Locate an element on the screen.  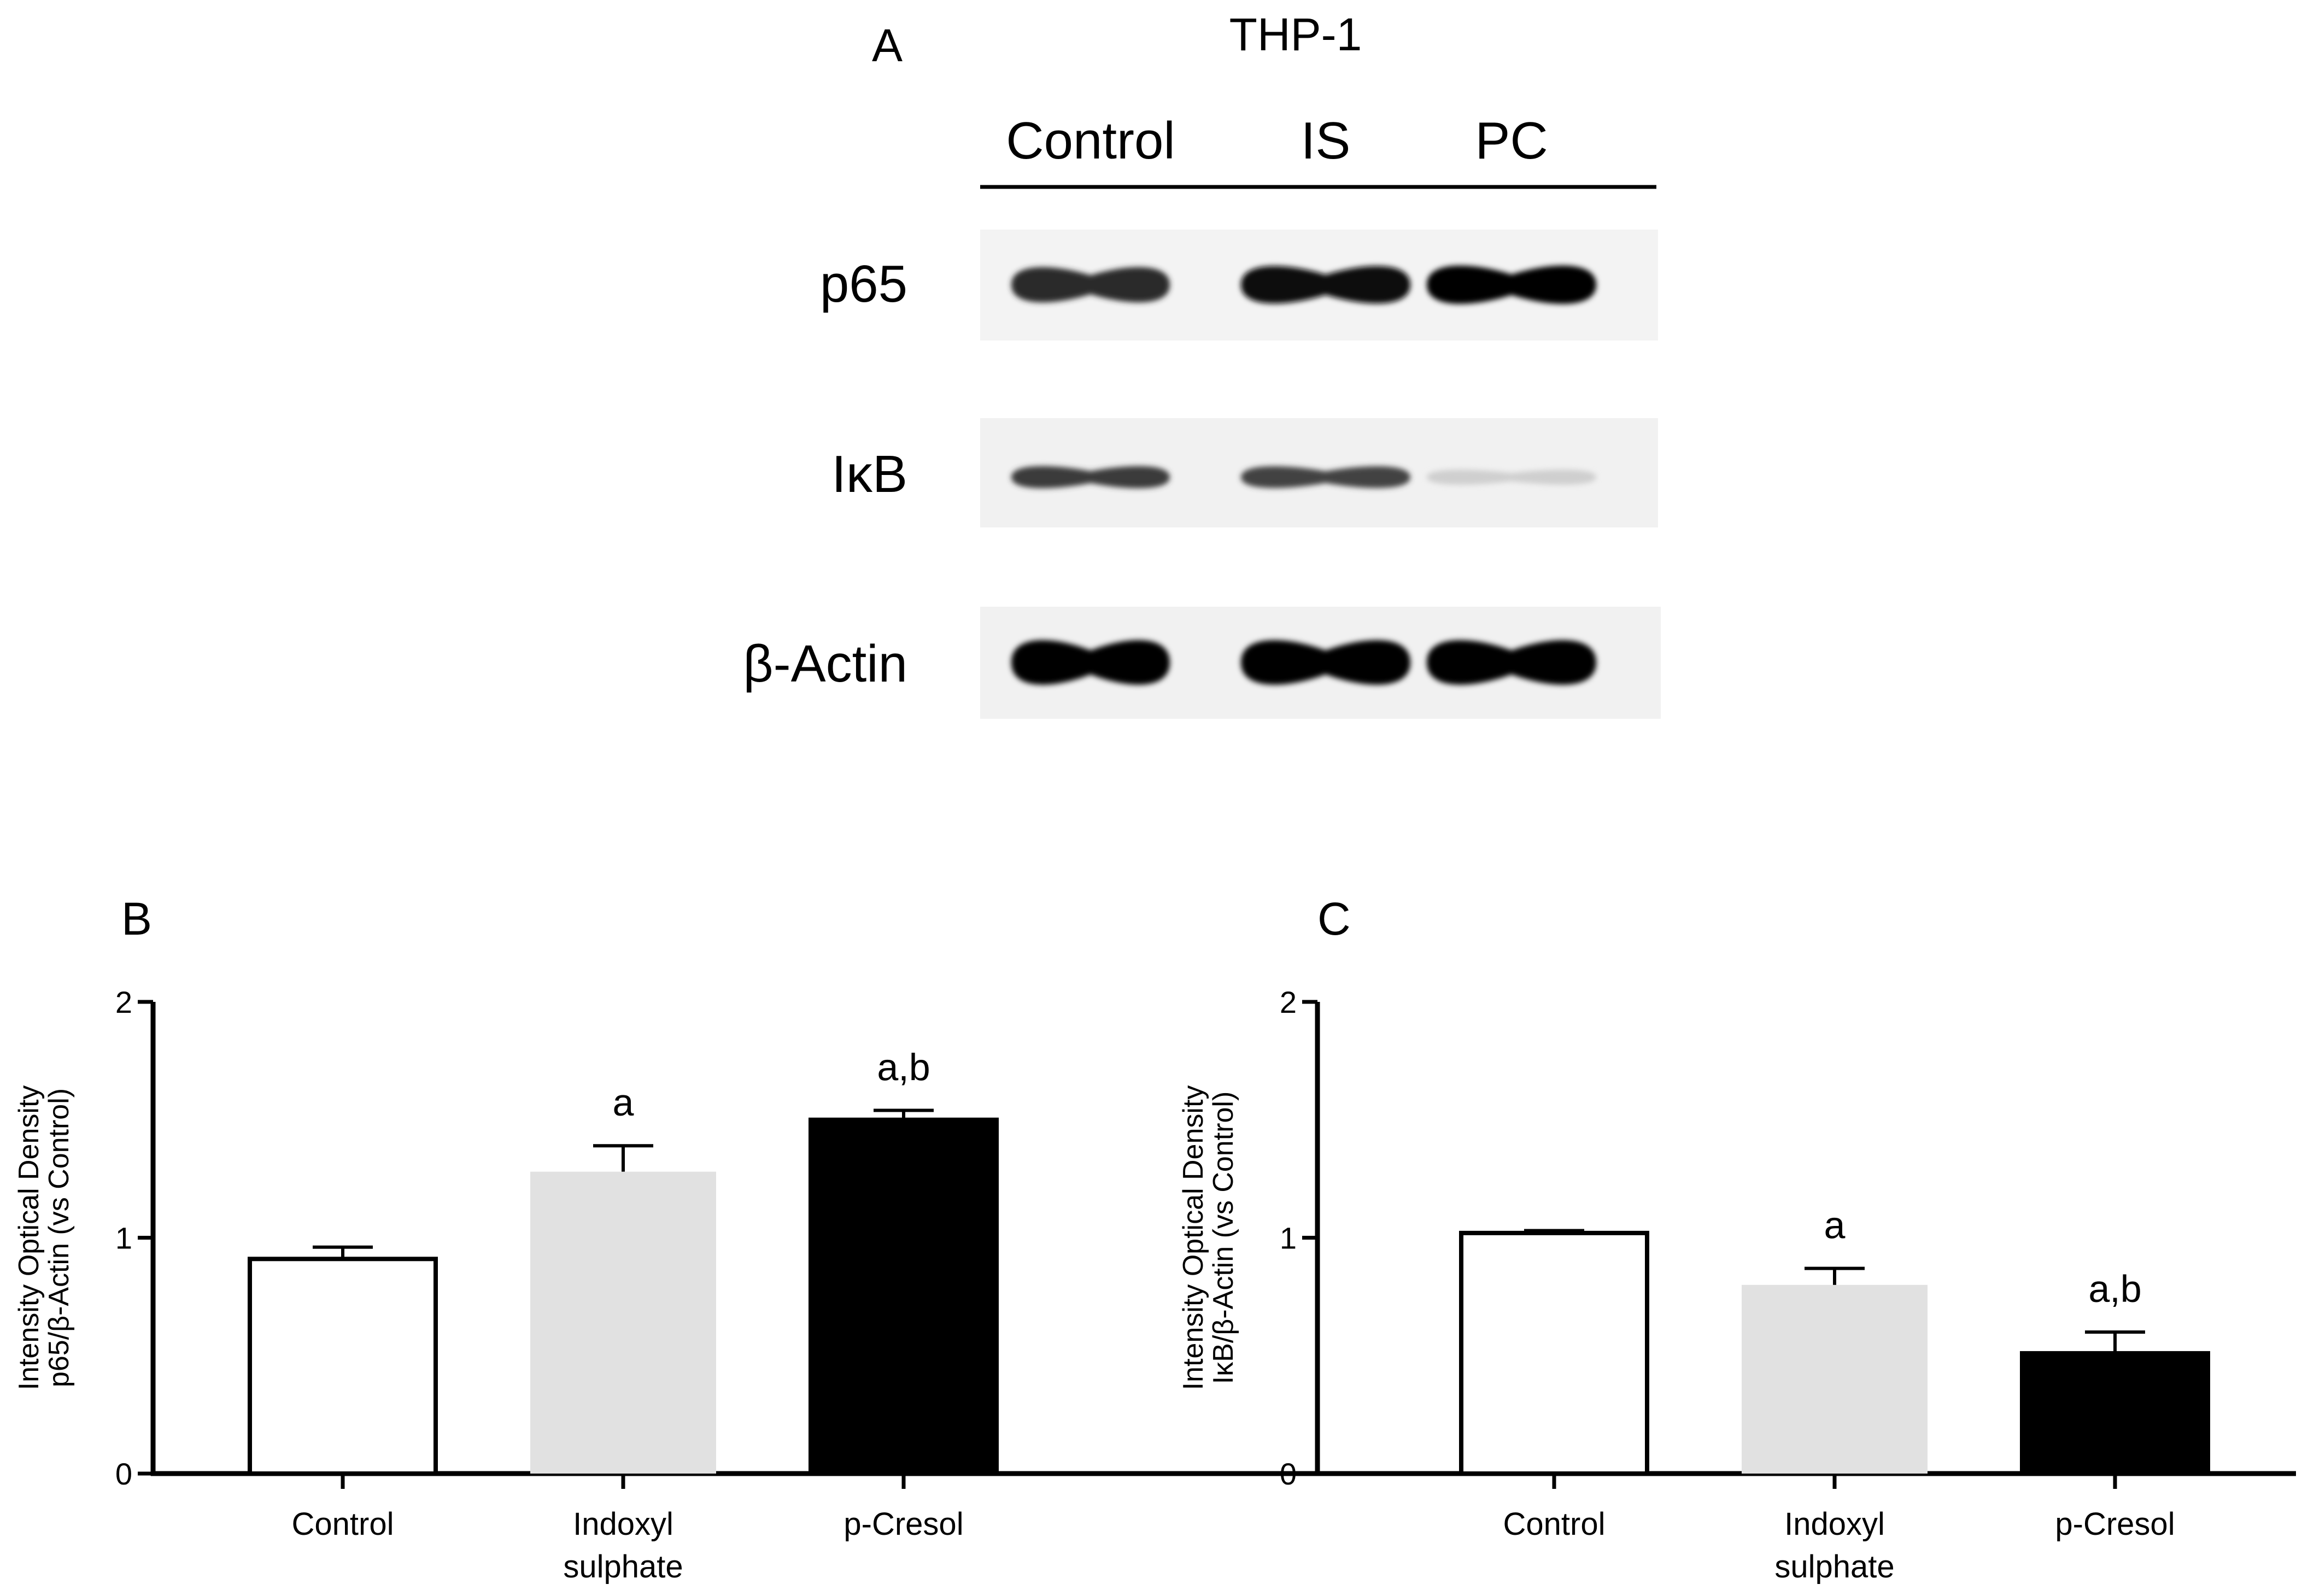
blot-row-ikb: IκB is located at coordinates (1244, 473).